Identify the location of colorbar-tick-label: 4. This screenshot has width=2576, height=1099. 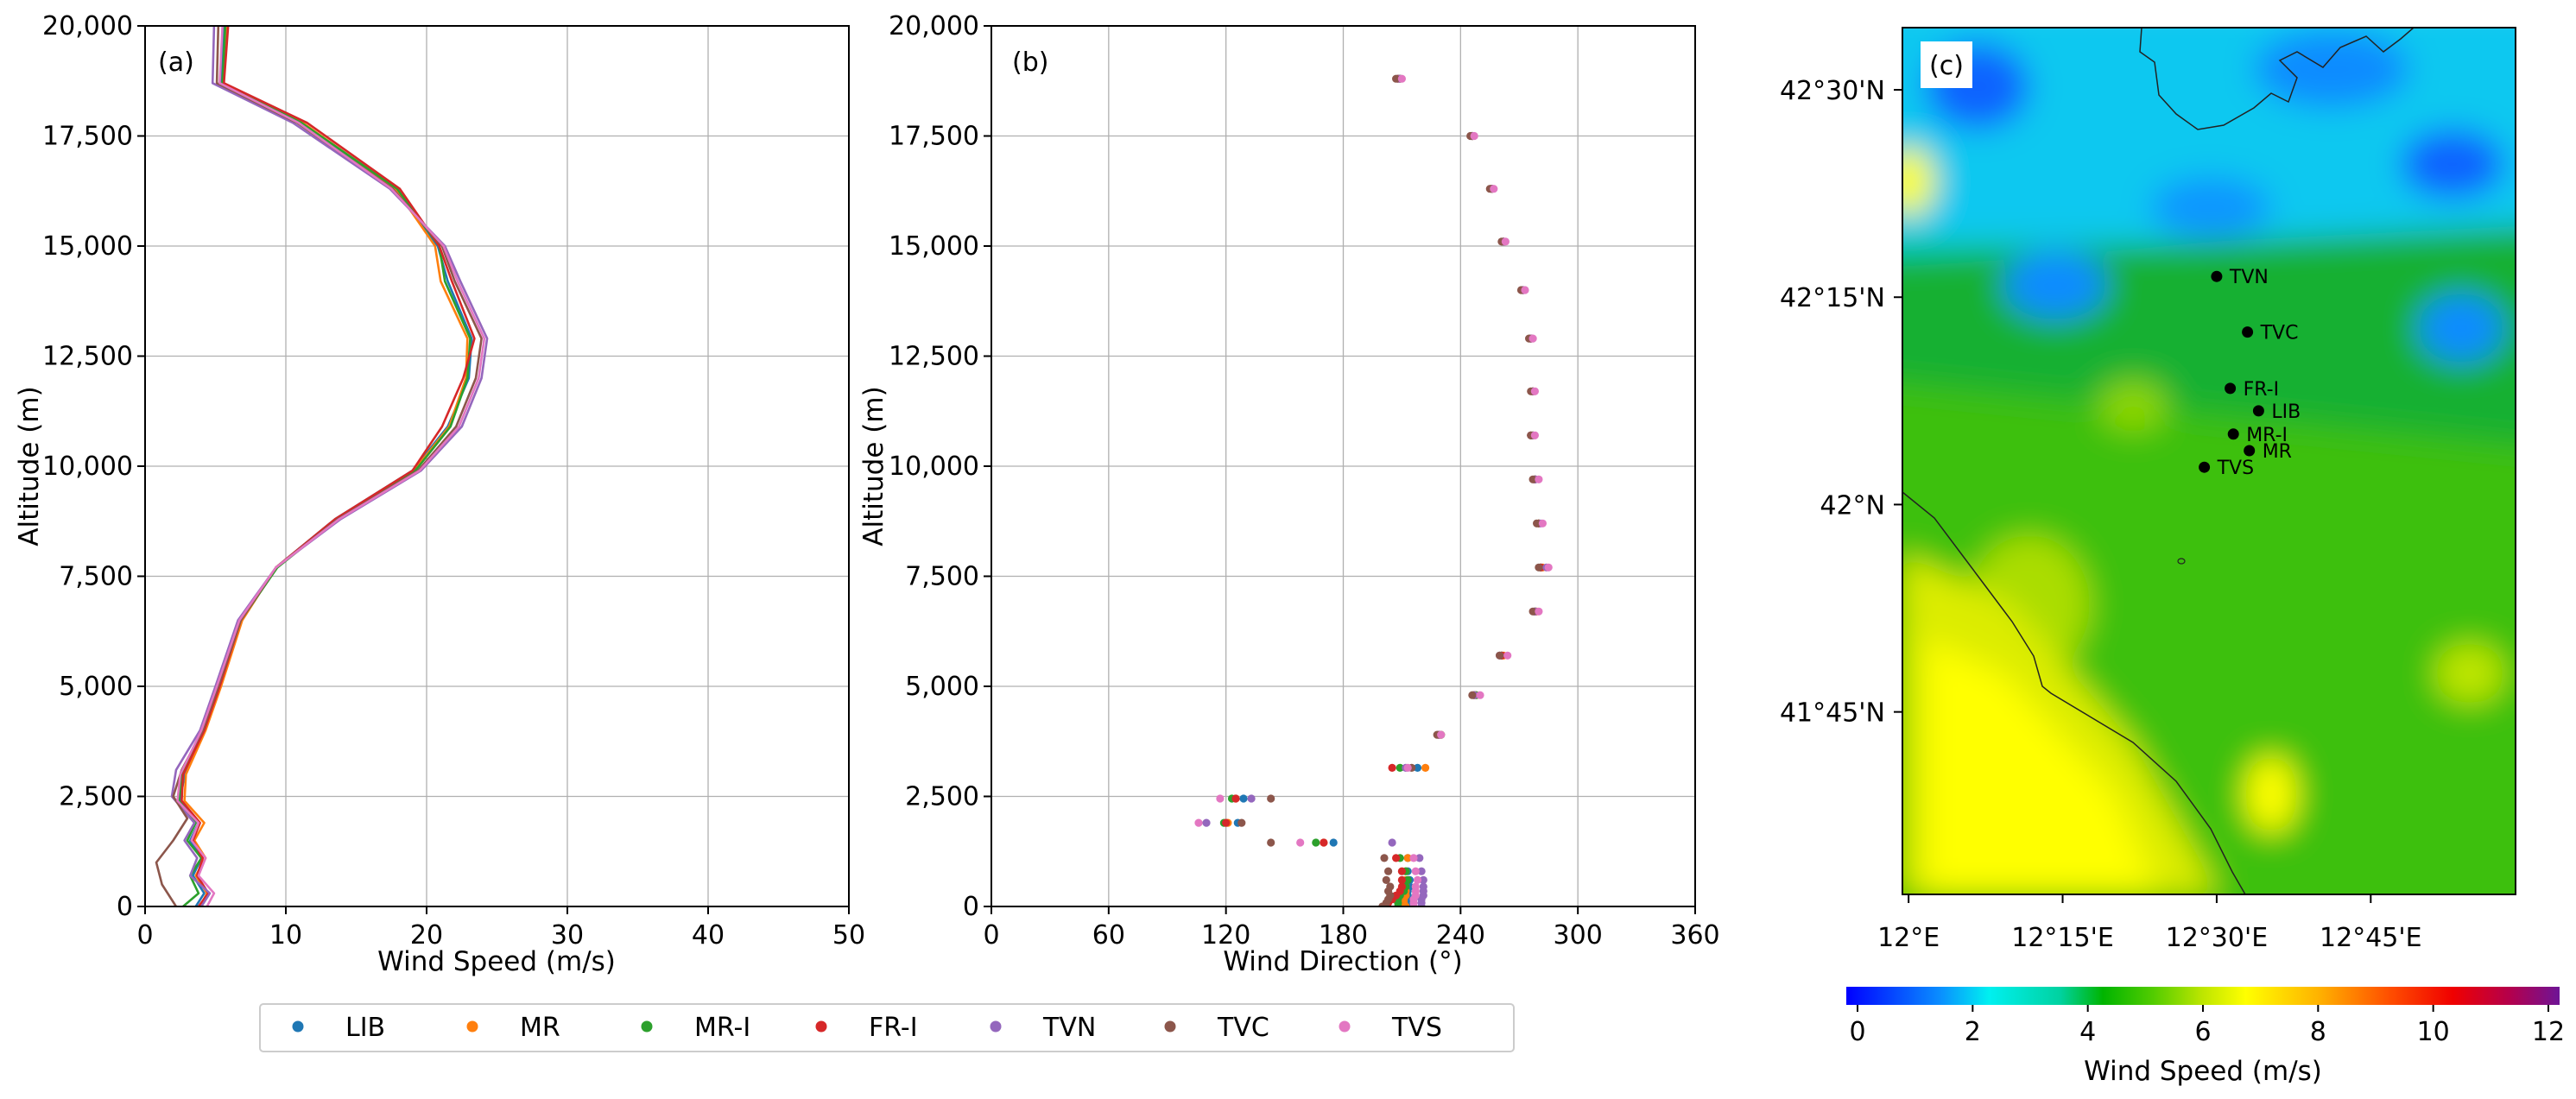
(2087, 1032).